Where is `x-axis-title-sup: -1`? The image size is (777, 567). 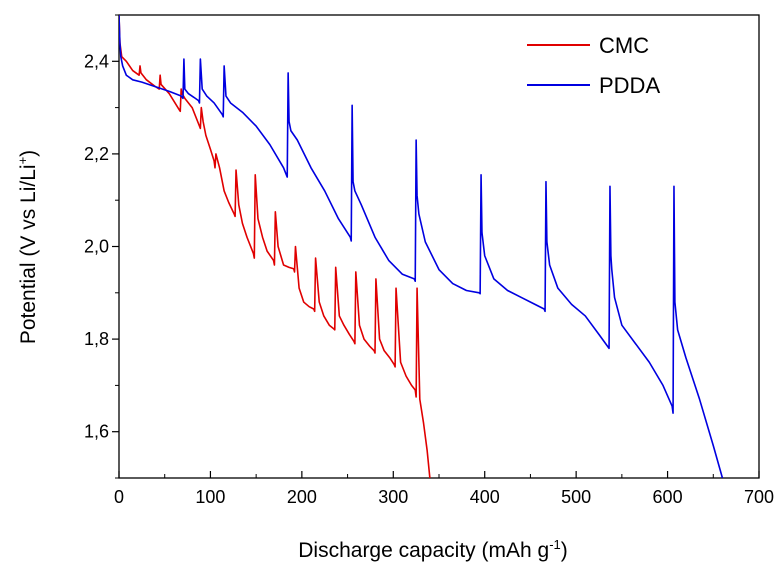 x-axis-title-sup: -1 is located at coordinates (555, 544).